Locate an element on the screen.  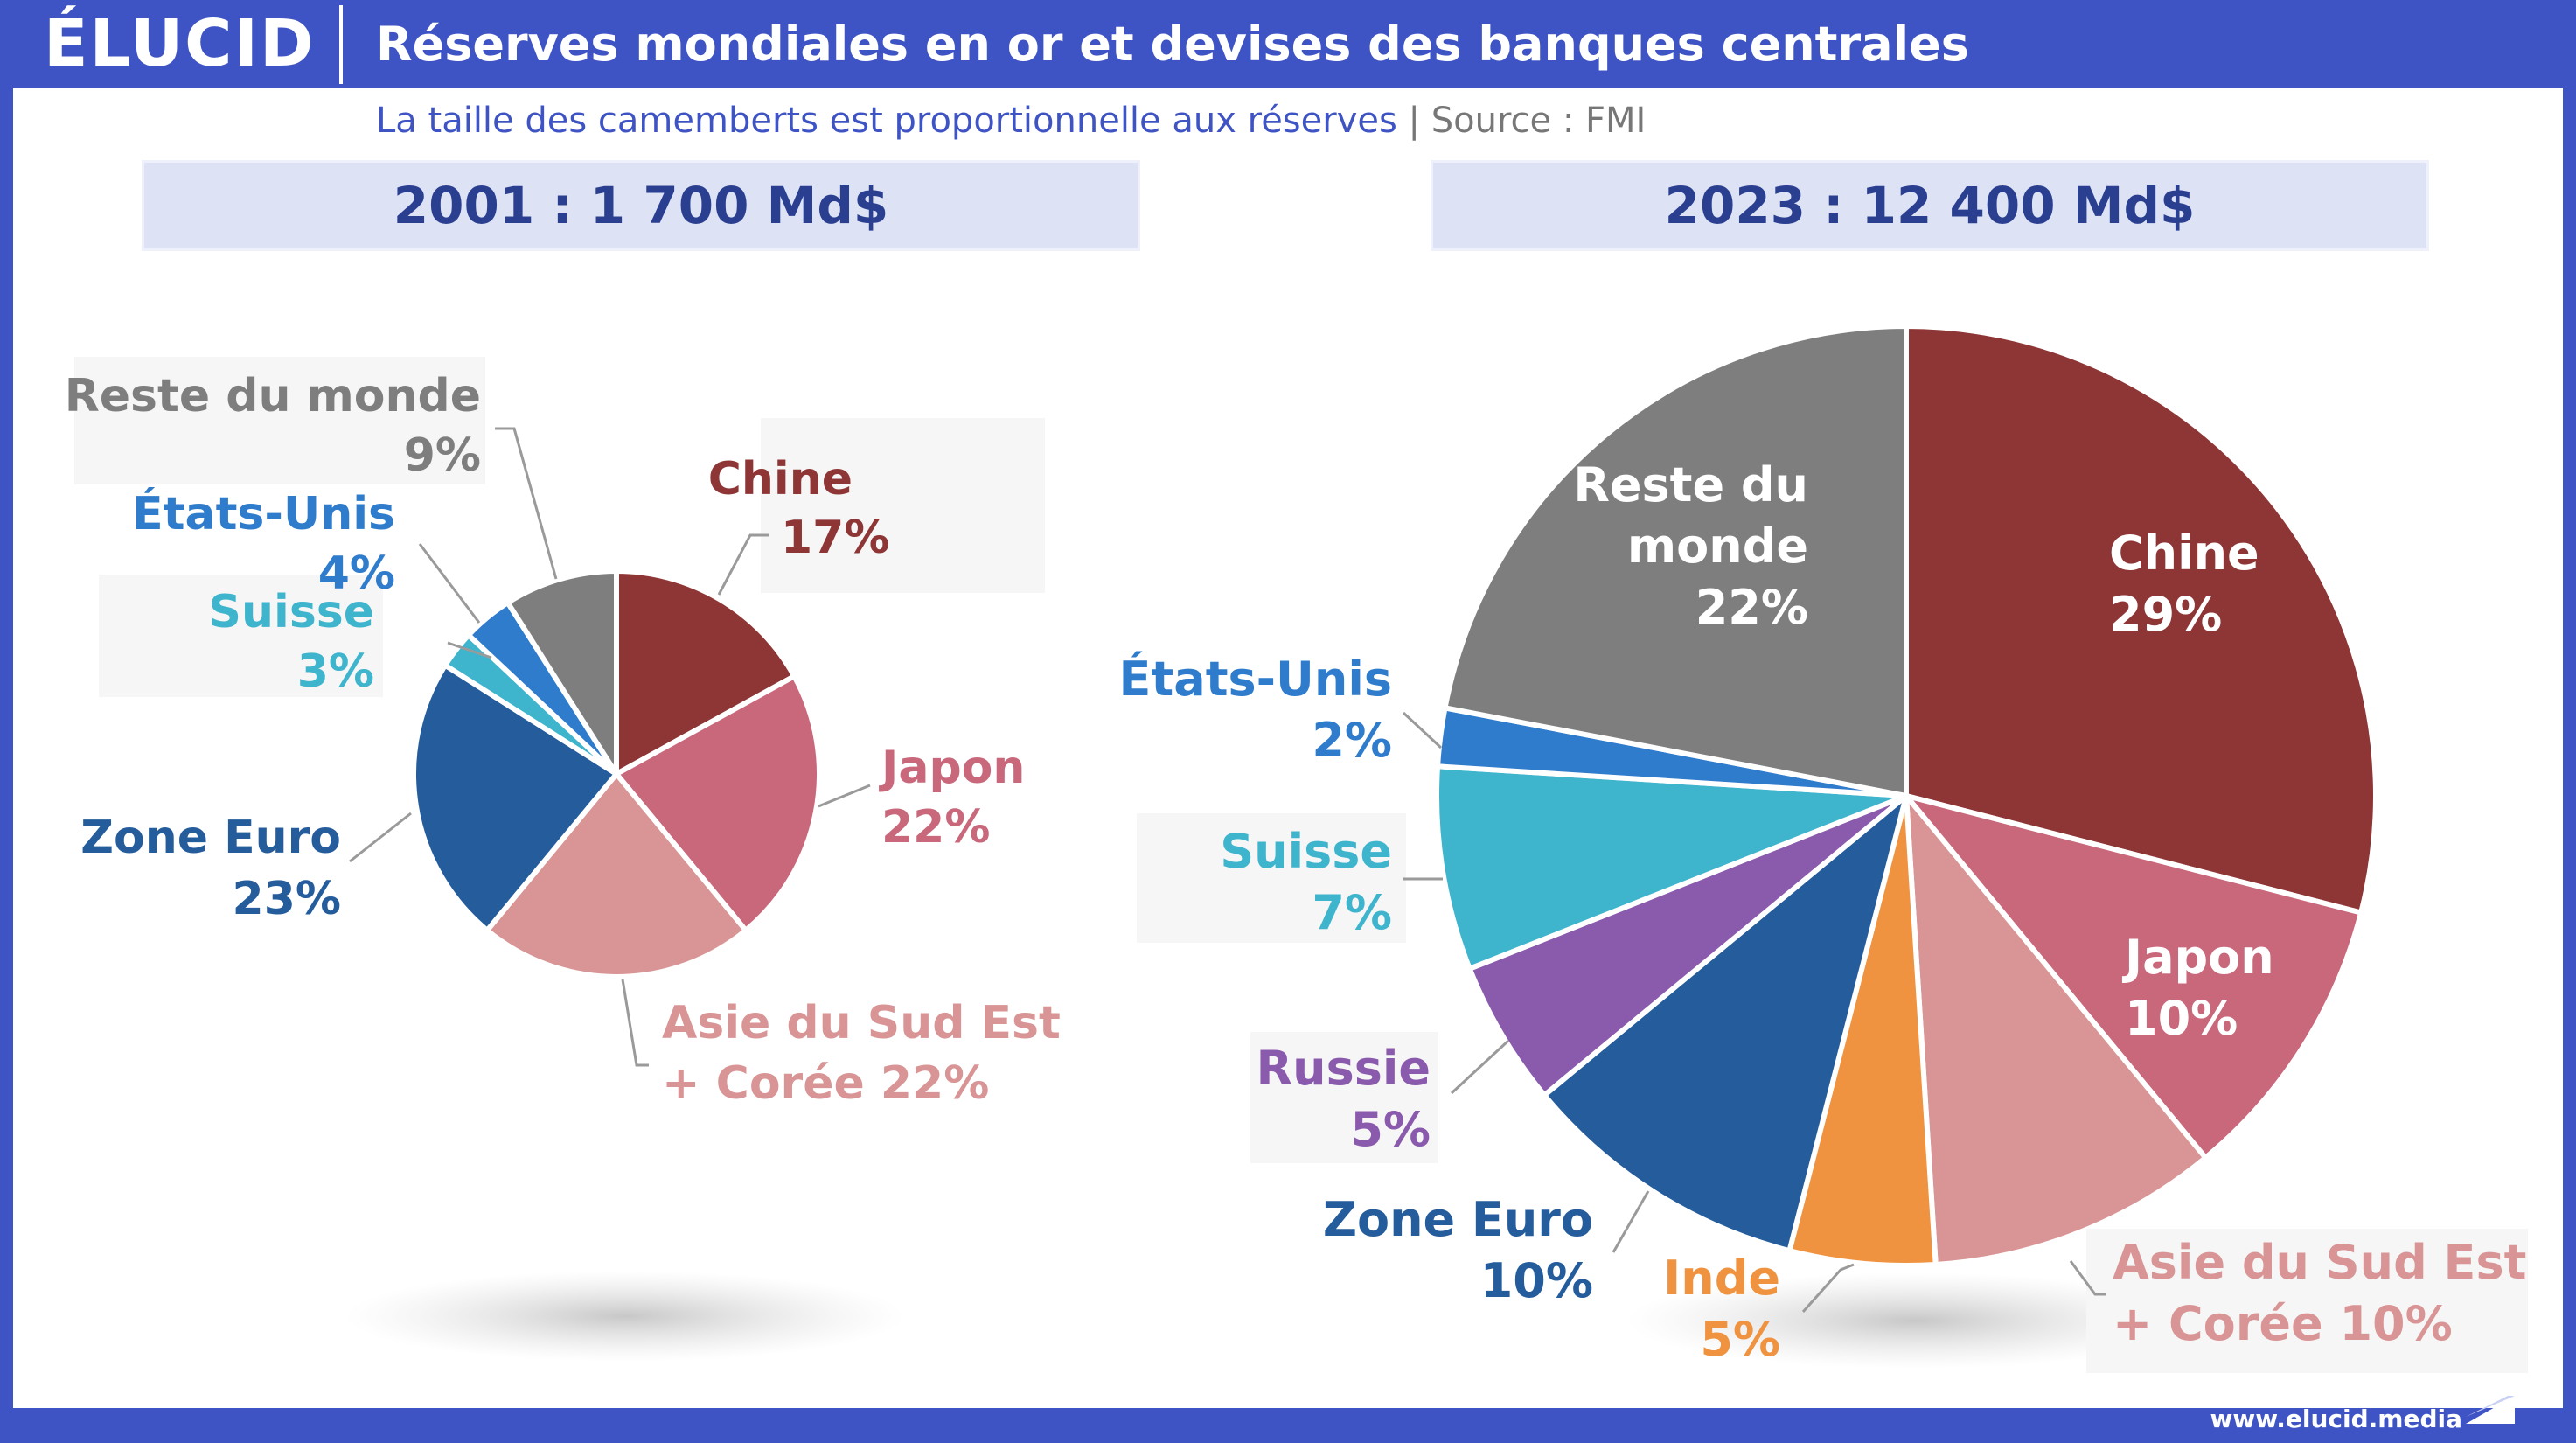
footer-arrow-icon is located at coordinates (2490, 1410).